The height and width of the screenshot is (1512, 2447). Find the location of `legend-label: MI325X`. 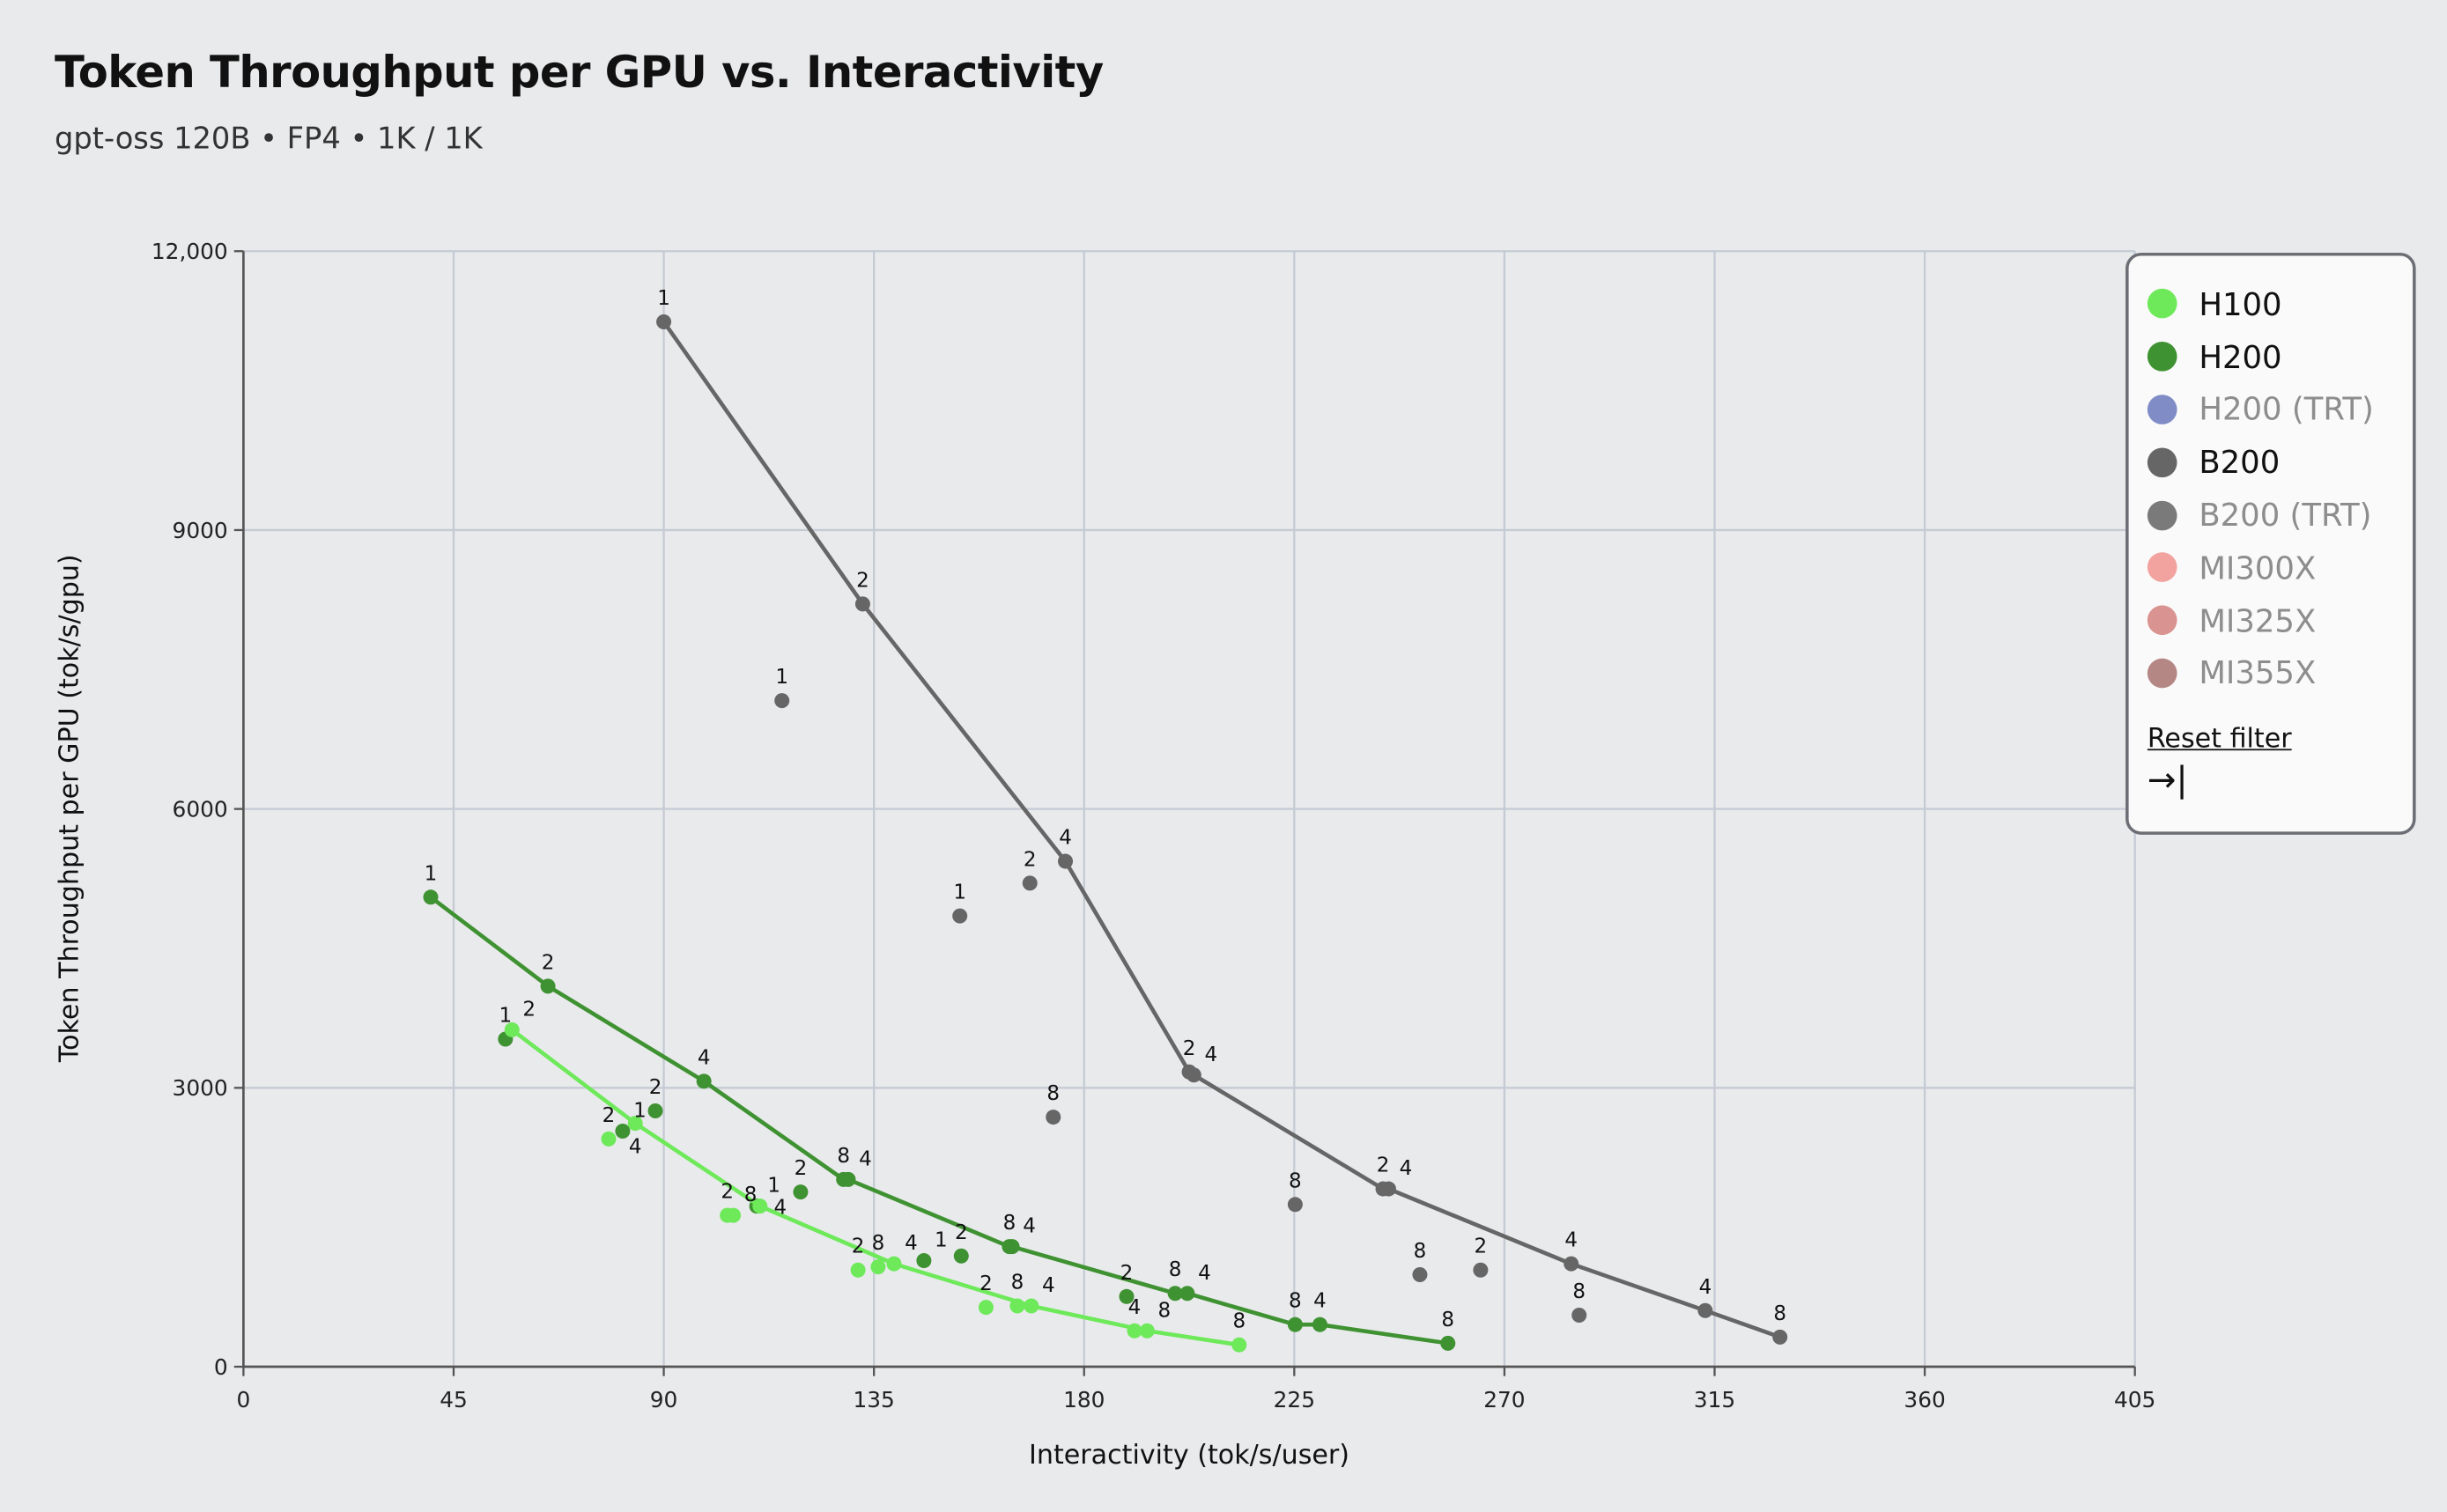

legend-label: MI325X is located at coordinates (2258, 620).